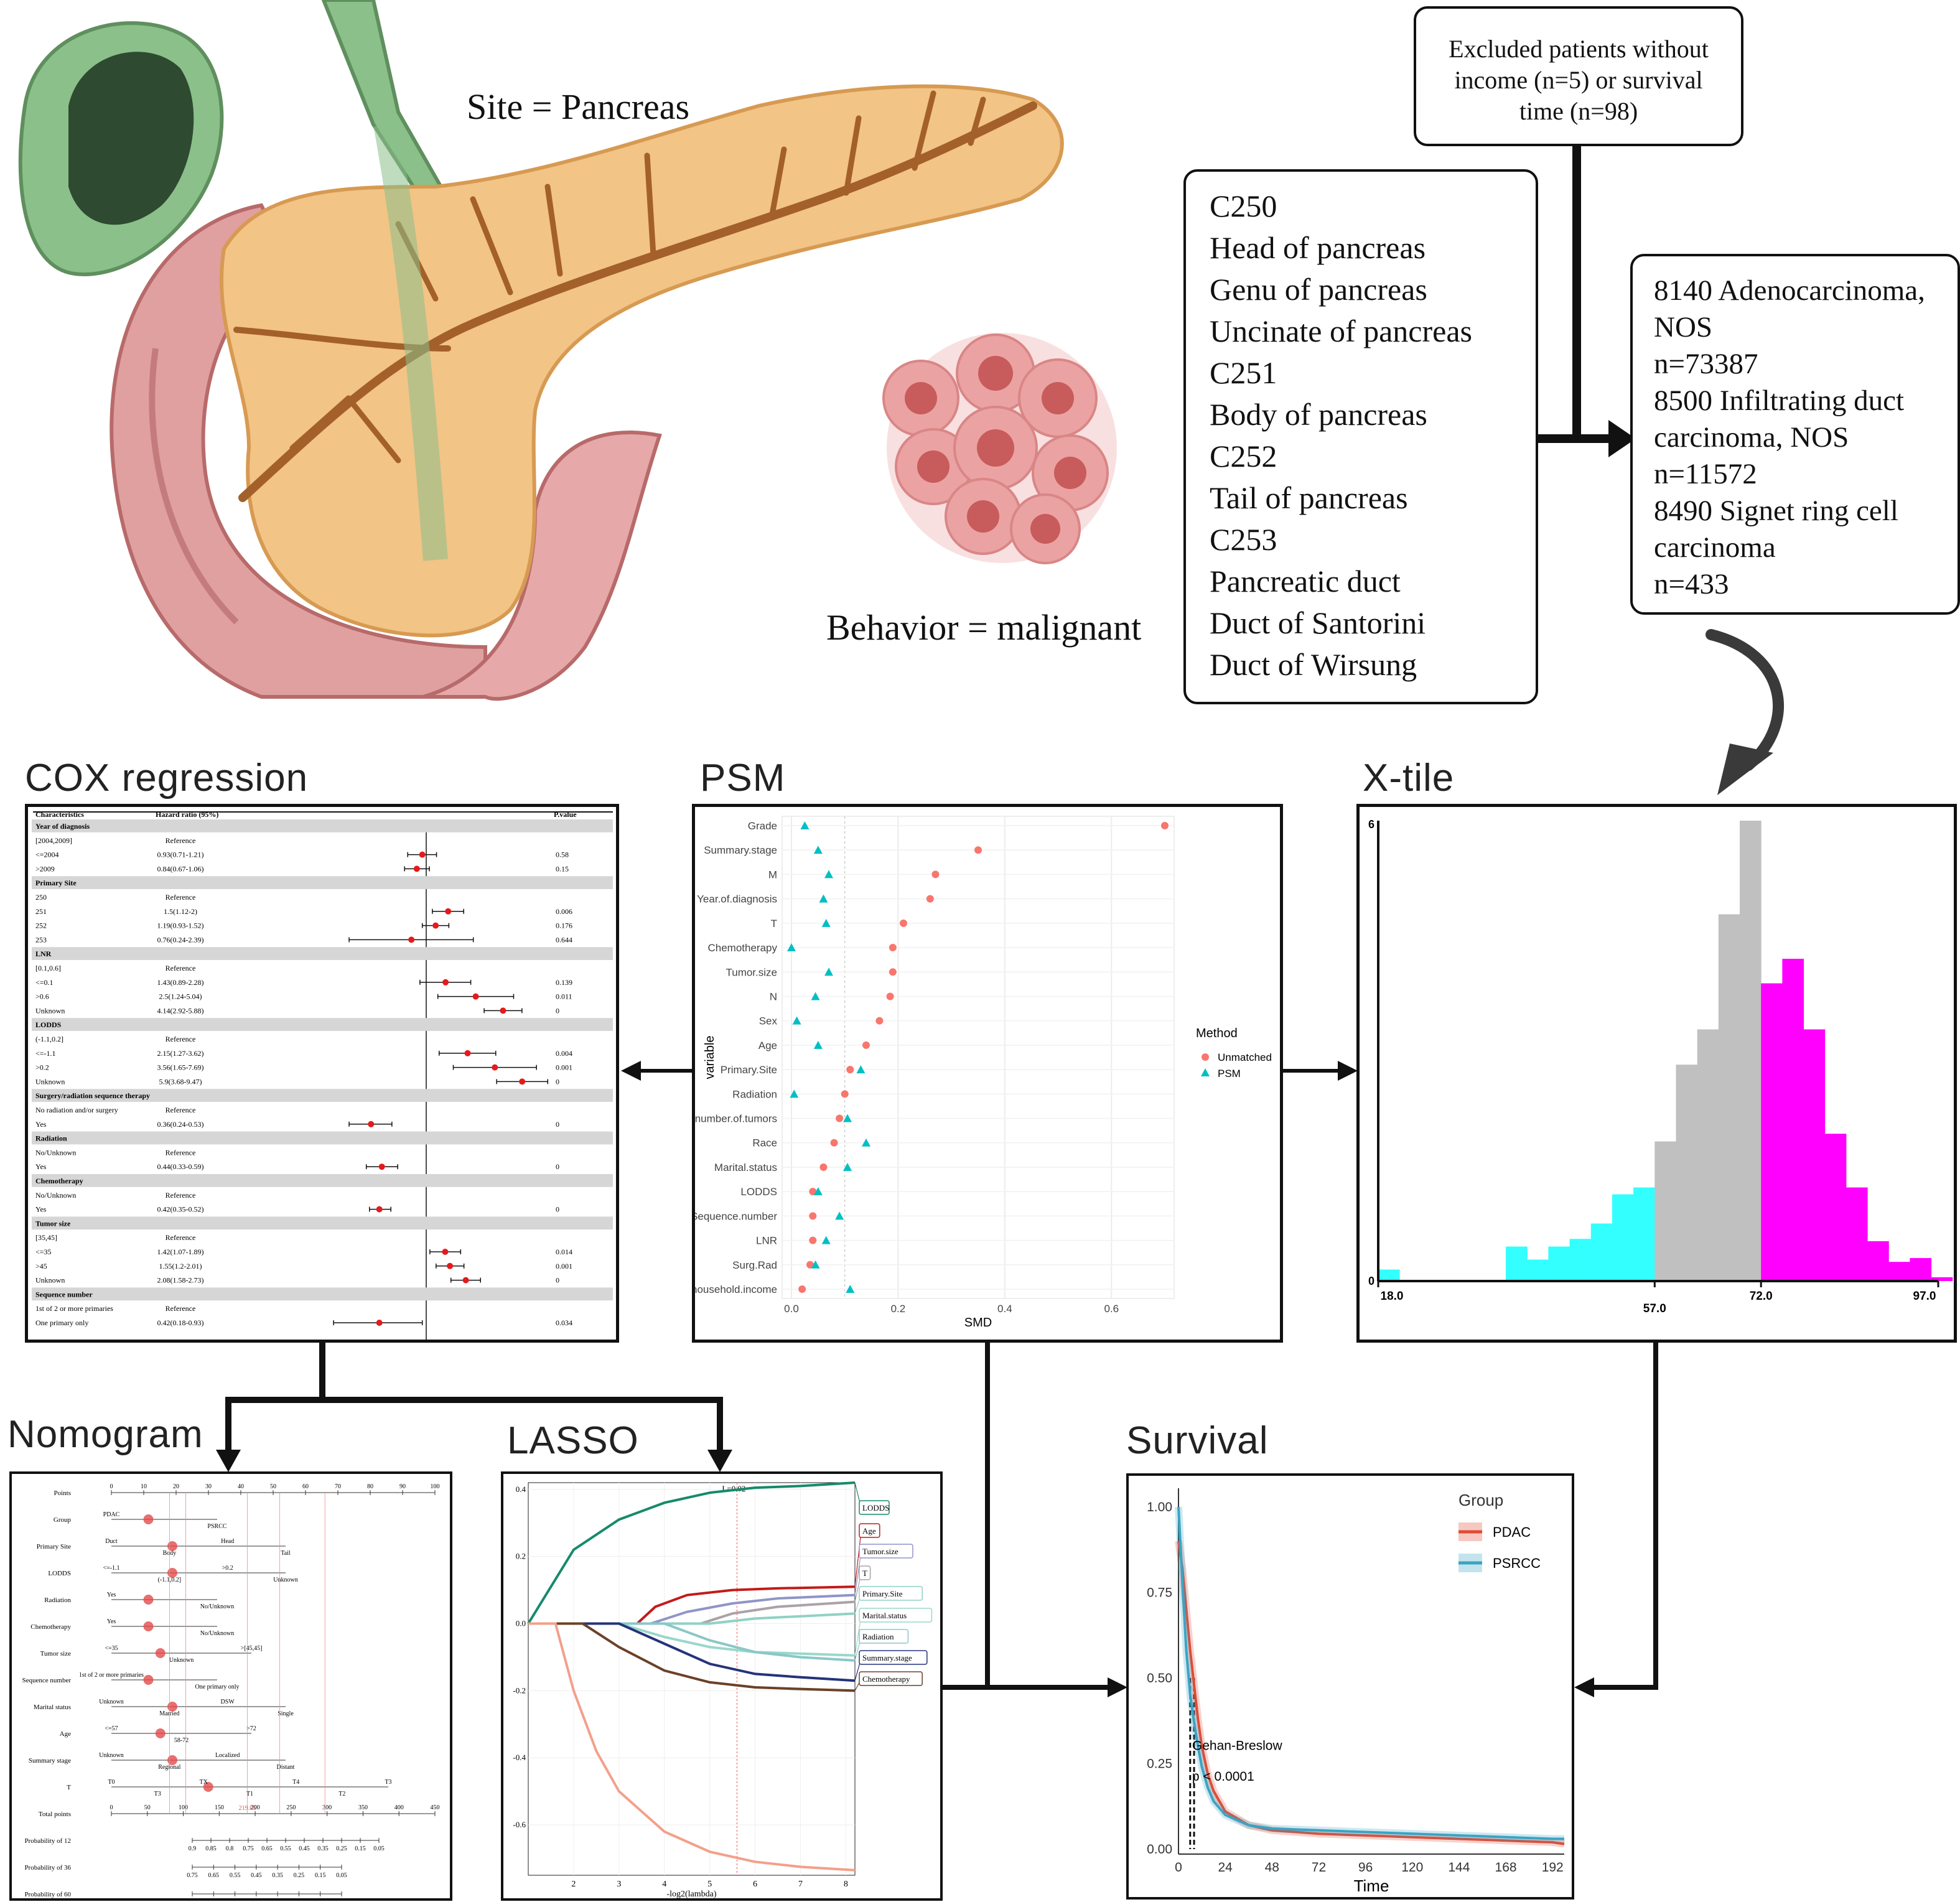  What do you see at coordinates (217, 1687) in the screenshot?
I see `nomogram-level-label: One primary only` at bounding box center [217, 1687].